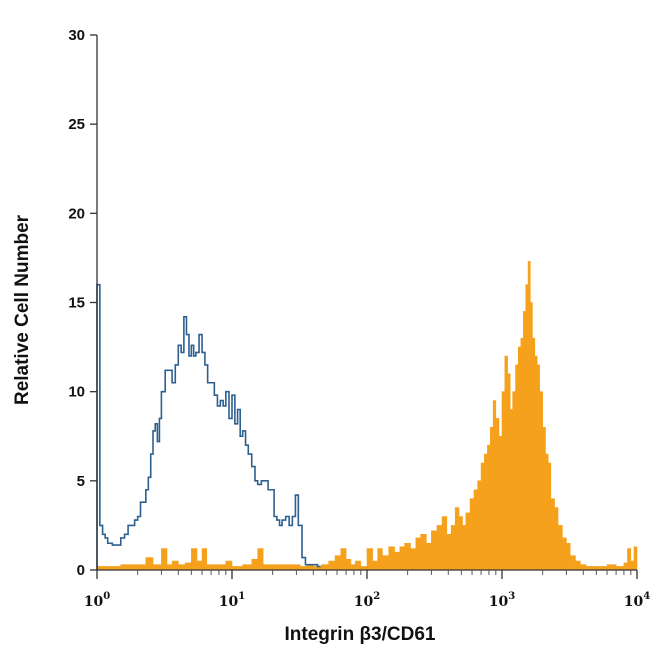  What do you see at coordinates (367, 600) in the screenshot?
I see `x-tick-label: 102` at bounding box center [367, 600].